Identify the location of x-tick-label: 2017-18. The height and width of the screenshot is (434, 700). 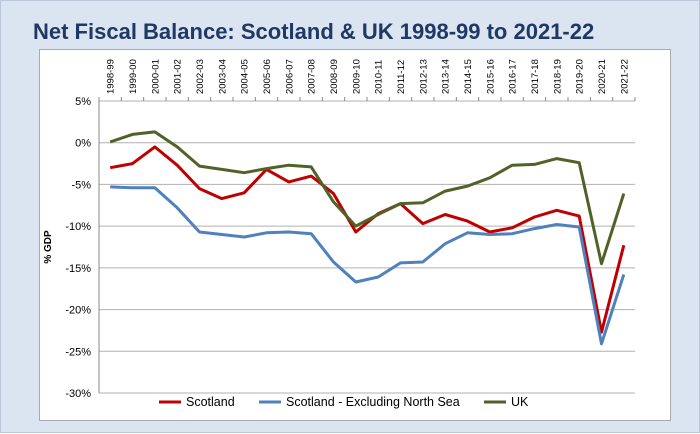
(535, 76).